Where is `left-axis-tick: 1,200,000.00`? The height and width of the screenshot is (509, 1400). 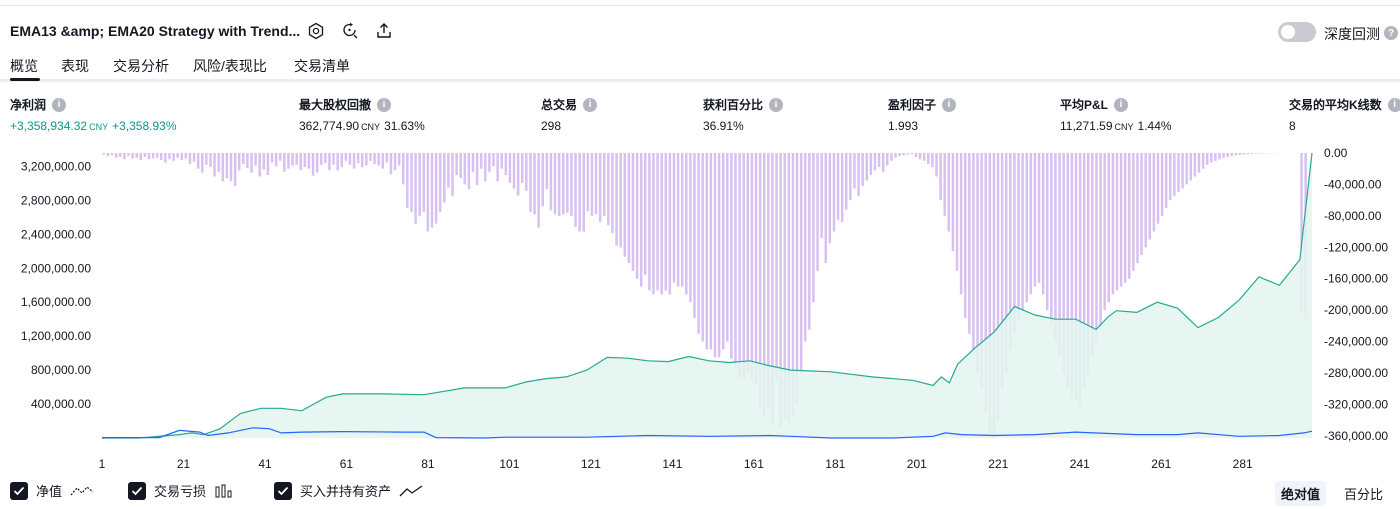
left-axis-tick: 1,200,000.00 is located at coordinates (56, 336).